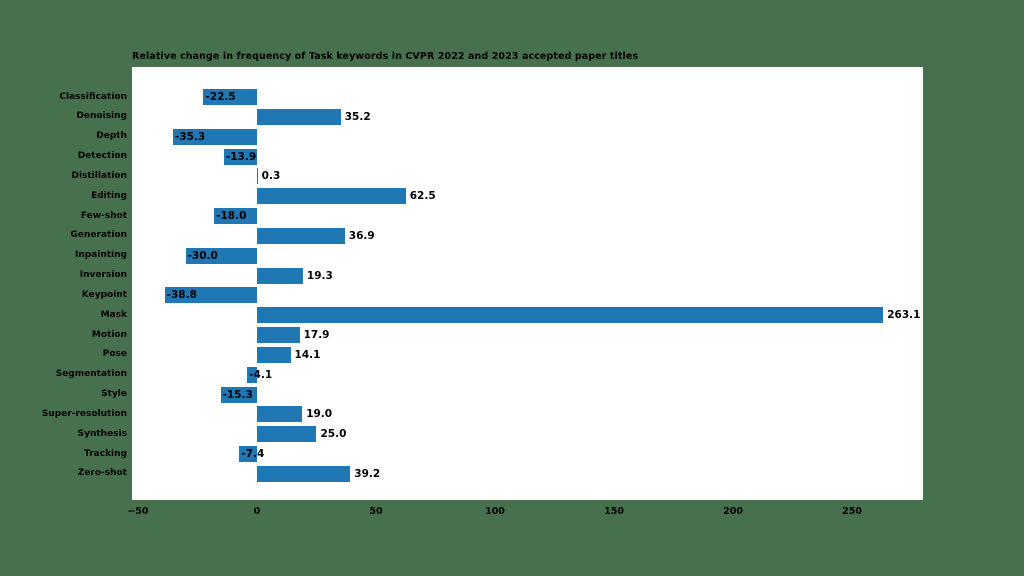  I want to click on bar-detection, so click(240, 156).